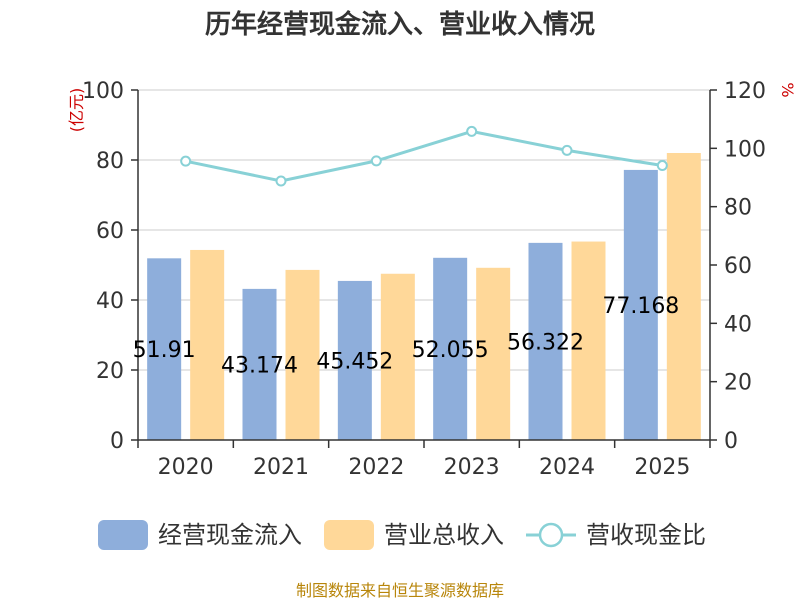  Describe the element at coordinates (567, 467) in the screenshot. I see `x-tick-label: 2024` at that location.